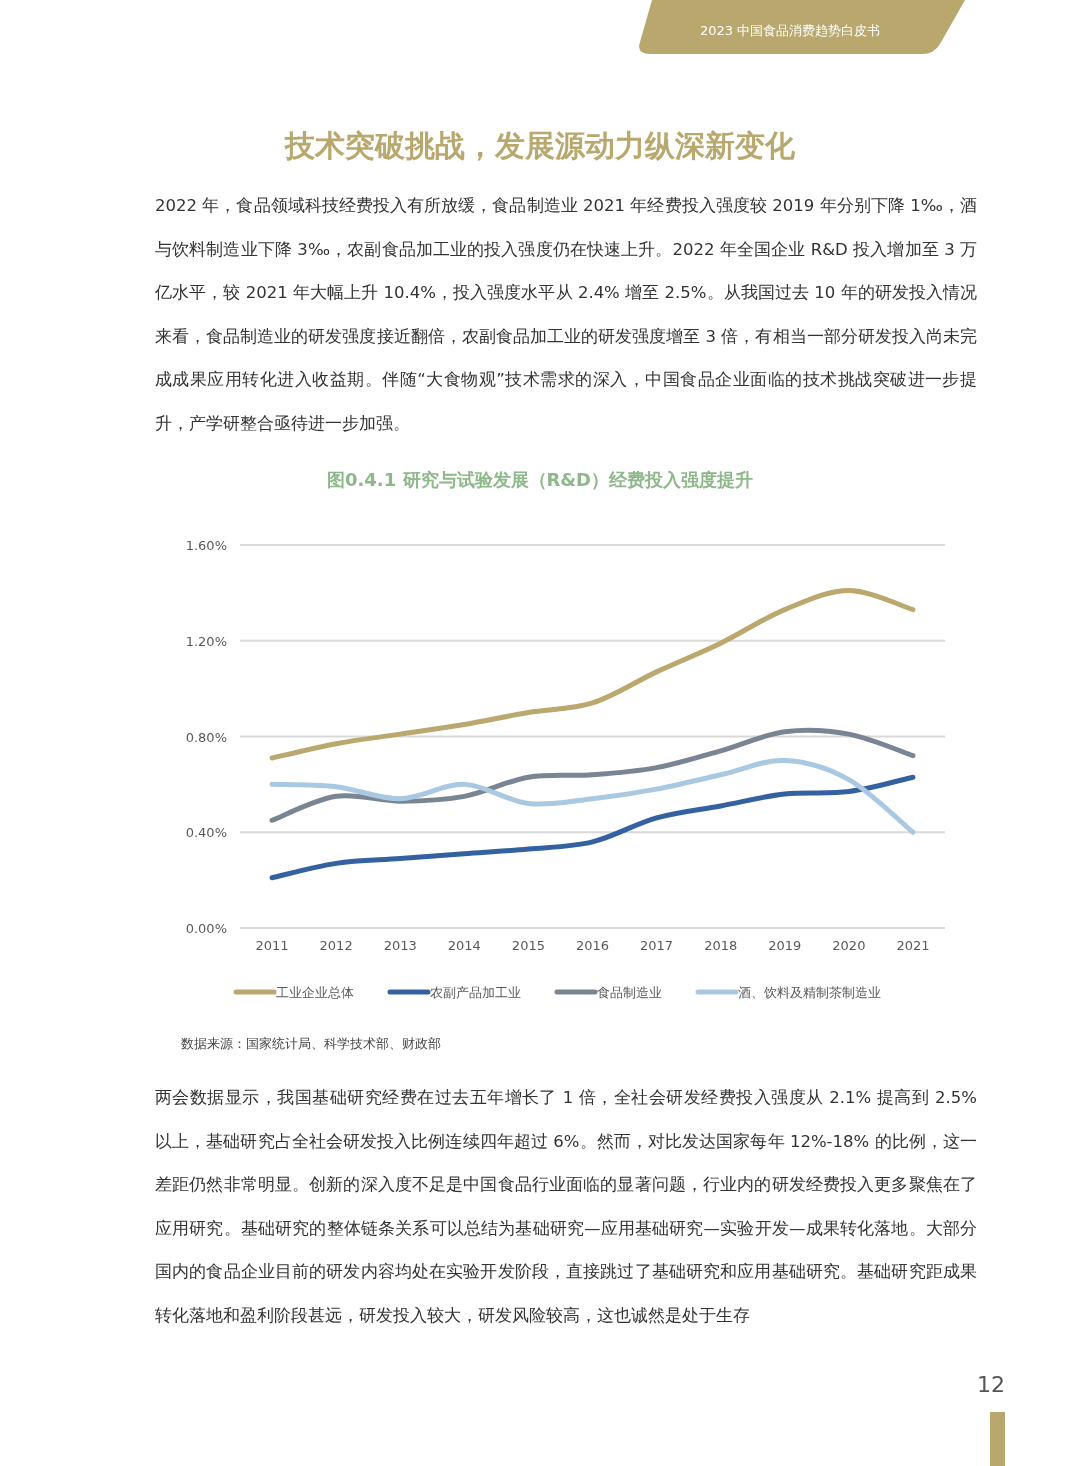 The width and height of the screenshot is (1080, 1466). What do you see at coordinates (657, 945) in the screenshot?
I see `x-tick-label: 2017` at bounding box center [657, 945].